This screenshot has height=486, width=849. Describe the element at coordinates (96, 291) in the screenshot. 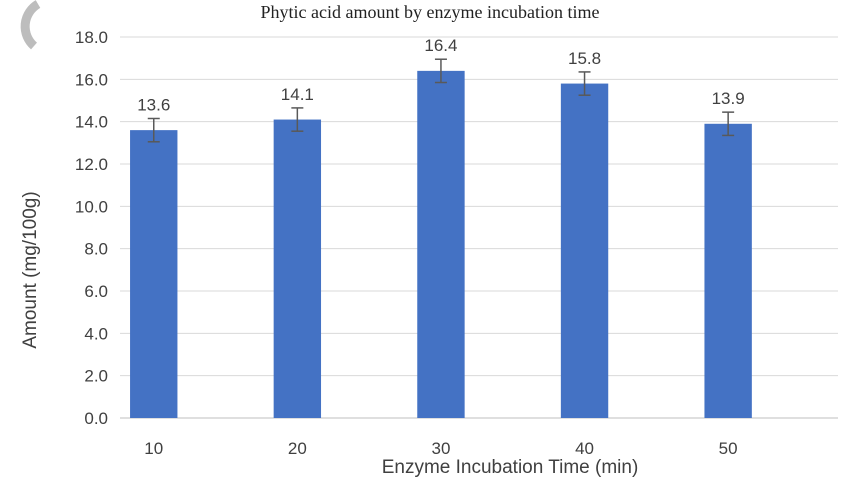

I see `y-tick-label: 6.0` at that location.